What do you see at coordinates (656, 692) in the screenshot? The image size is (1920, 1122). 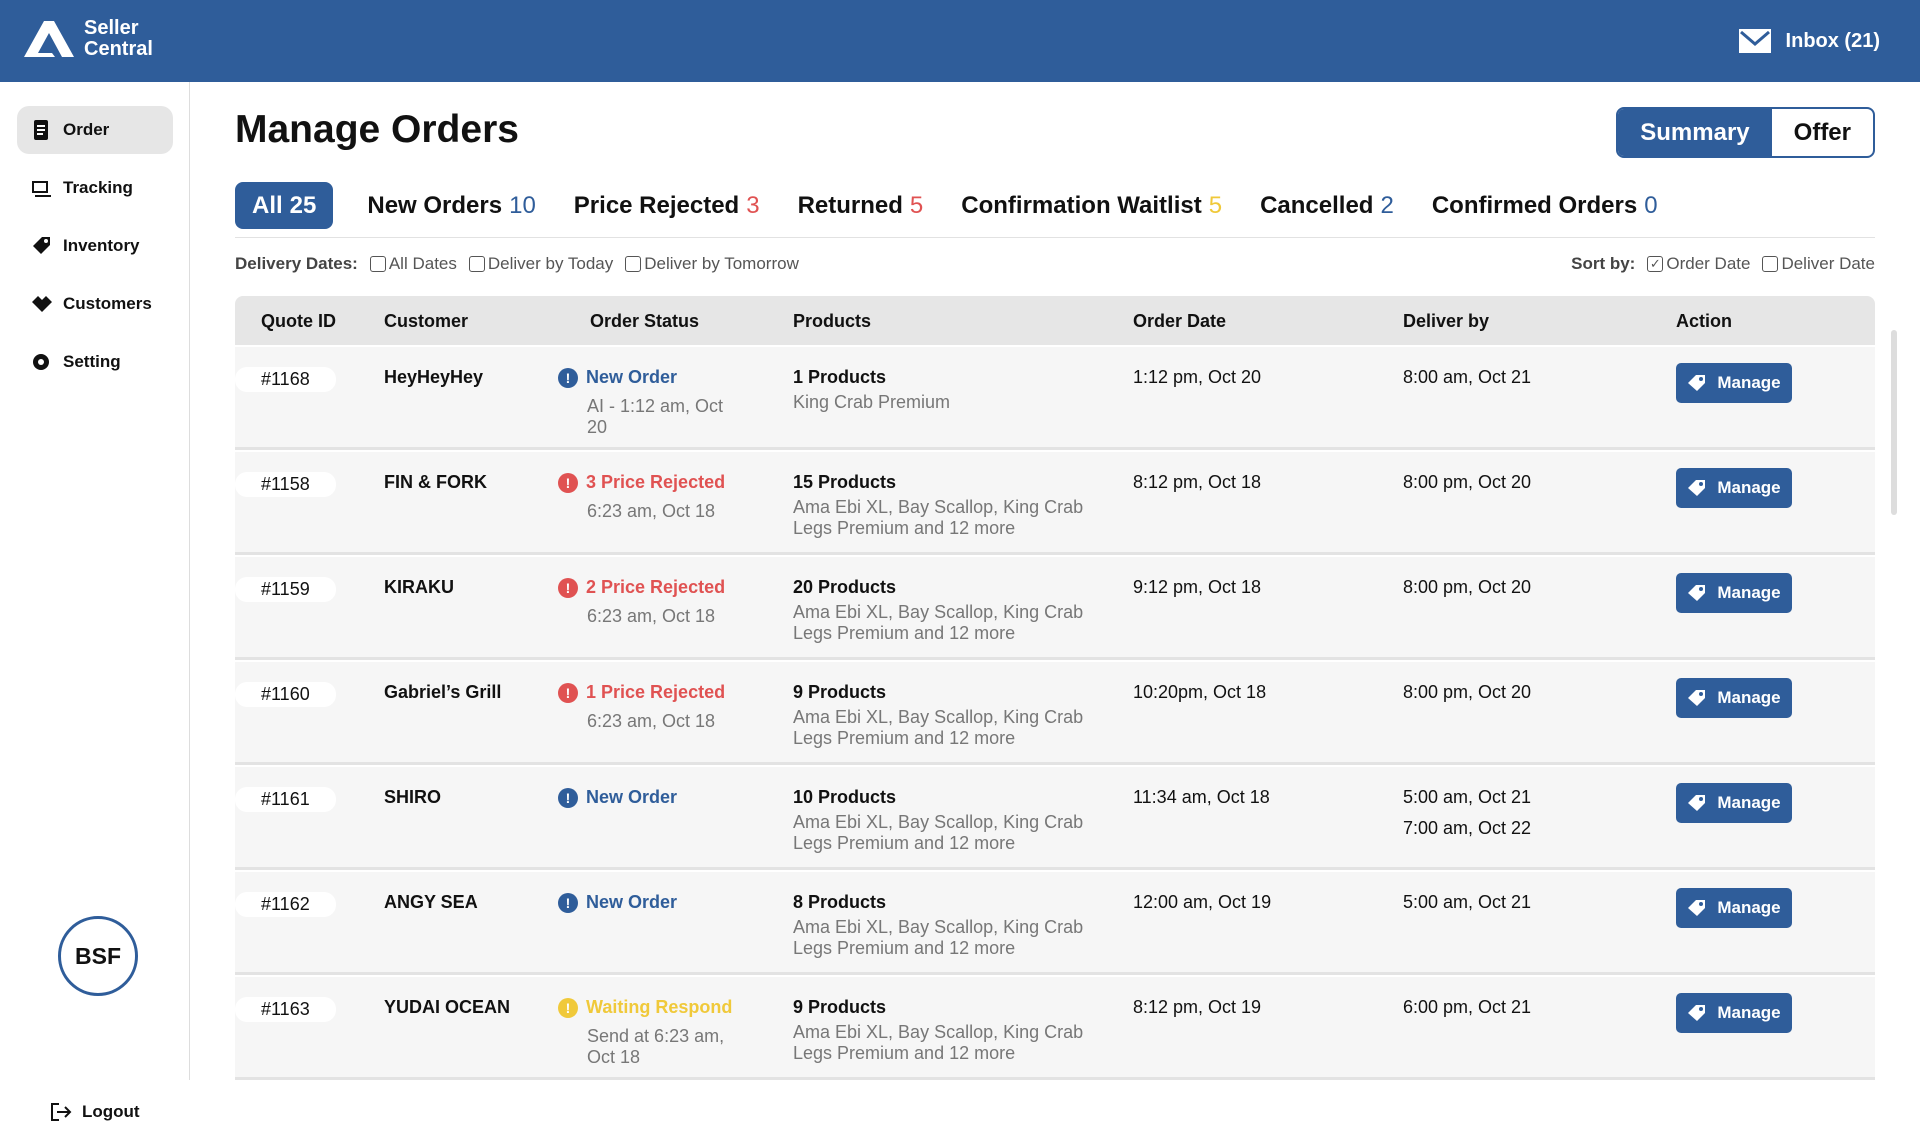 I see `status-label: 1 Price Rejected` at bounding box center [656, 692].